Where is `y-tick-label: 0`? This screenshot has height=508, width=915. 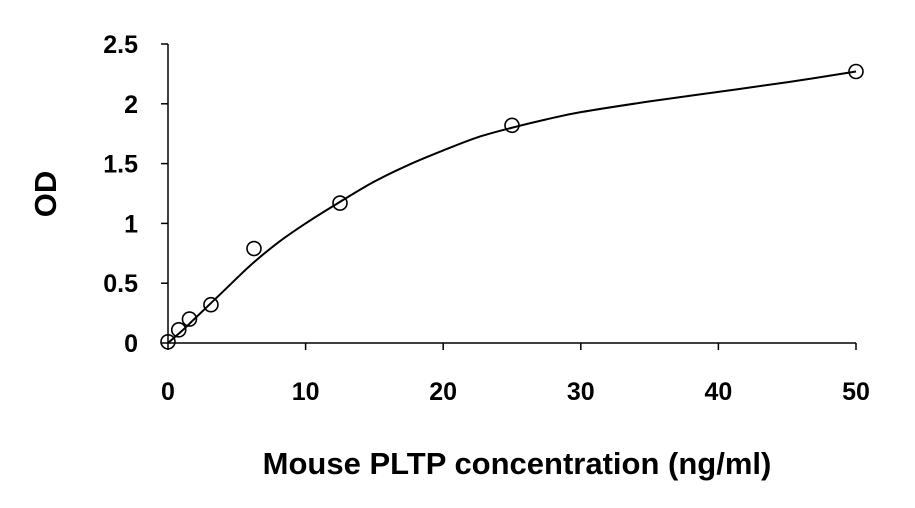 y-tick-label: 0 is located at coordinates (131, 344).